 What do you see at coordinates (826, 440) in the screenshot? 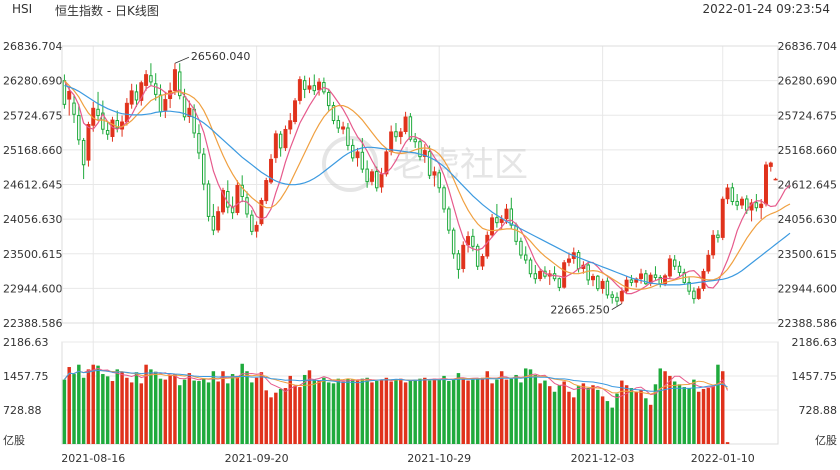
I see `volume-unit-label-right: 亿股` at bounding box center [826, 440].